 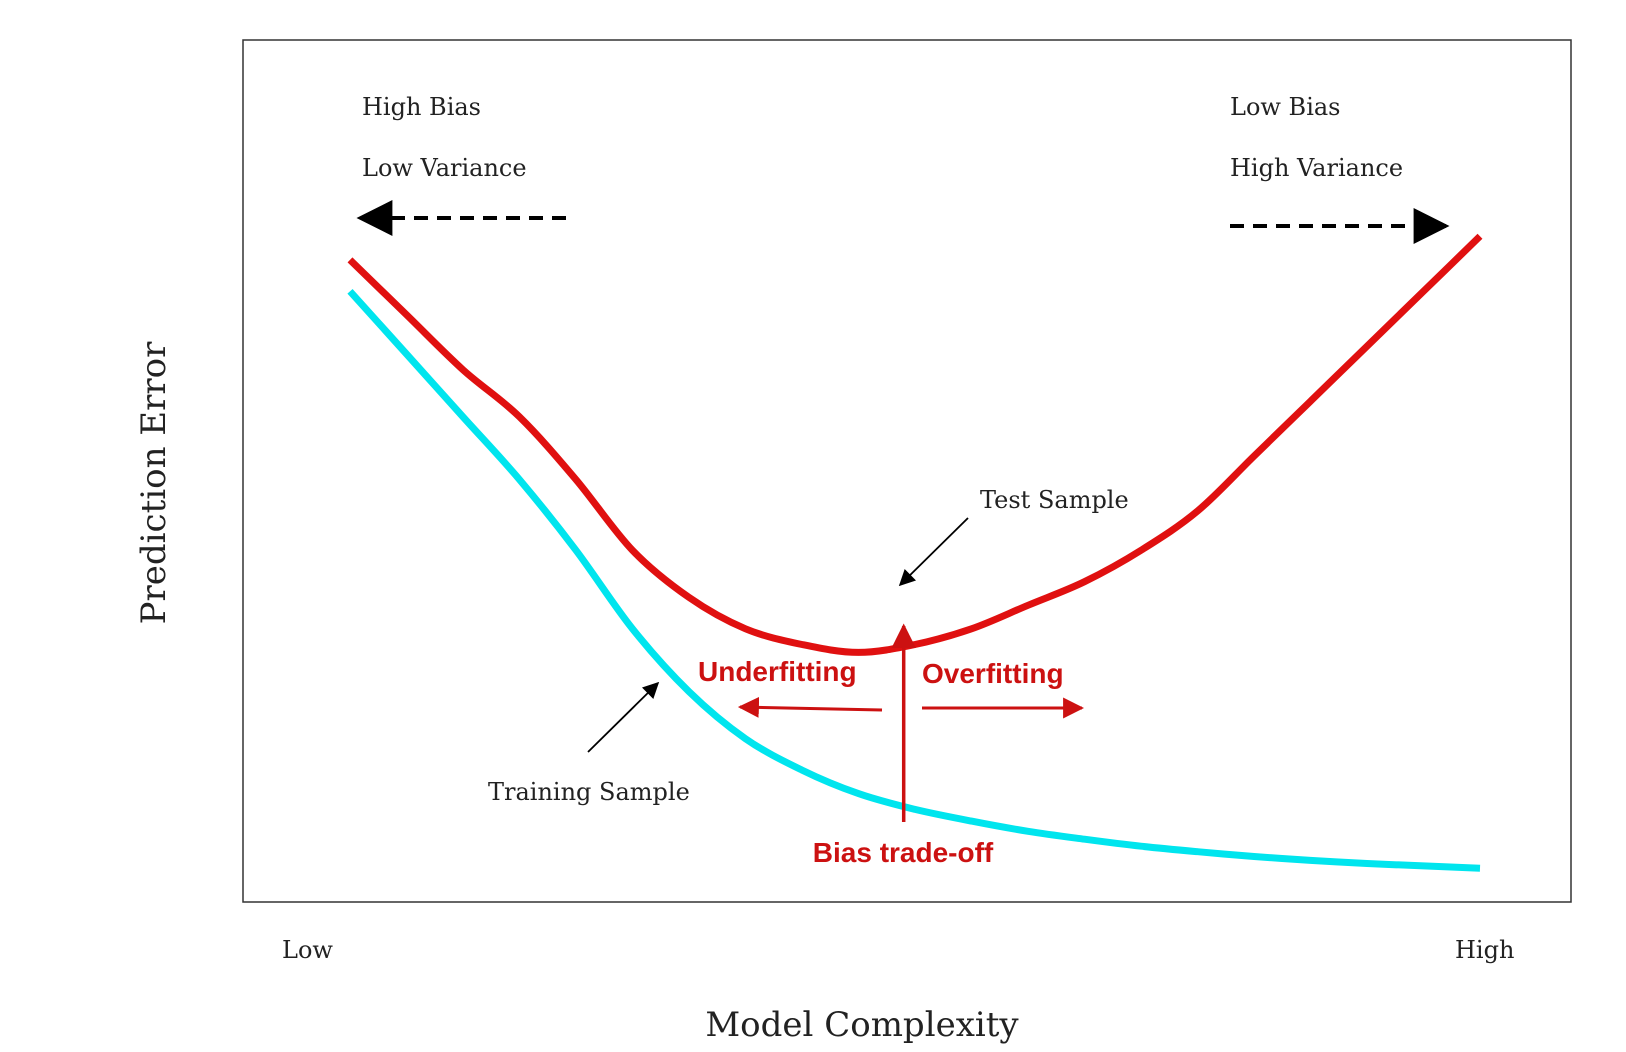 I want to click on y-axis-label: Prediction Error, so click(x=154, y=482).